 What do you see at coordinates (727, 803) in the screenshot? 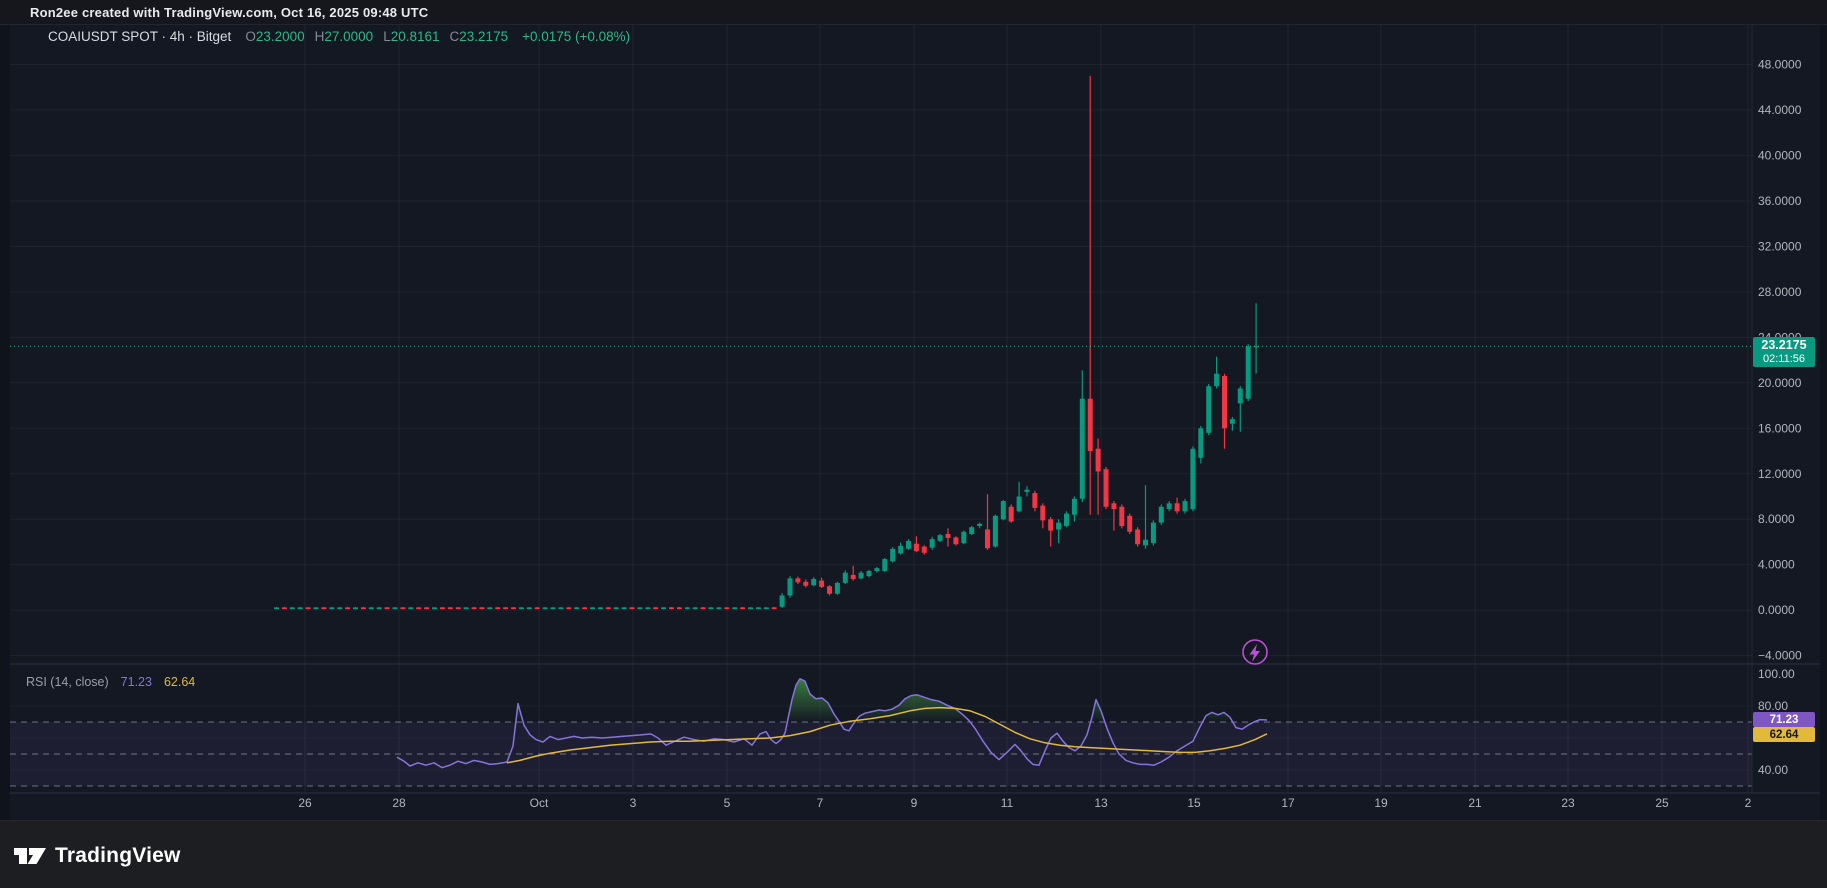
I see `svg-text: 5` at bounding box center [727, 803].